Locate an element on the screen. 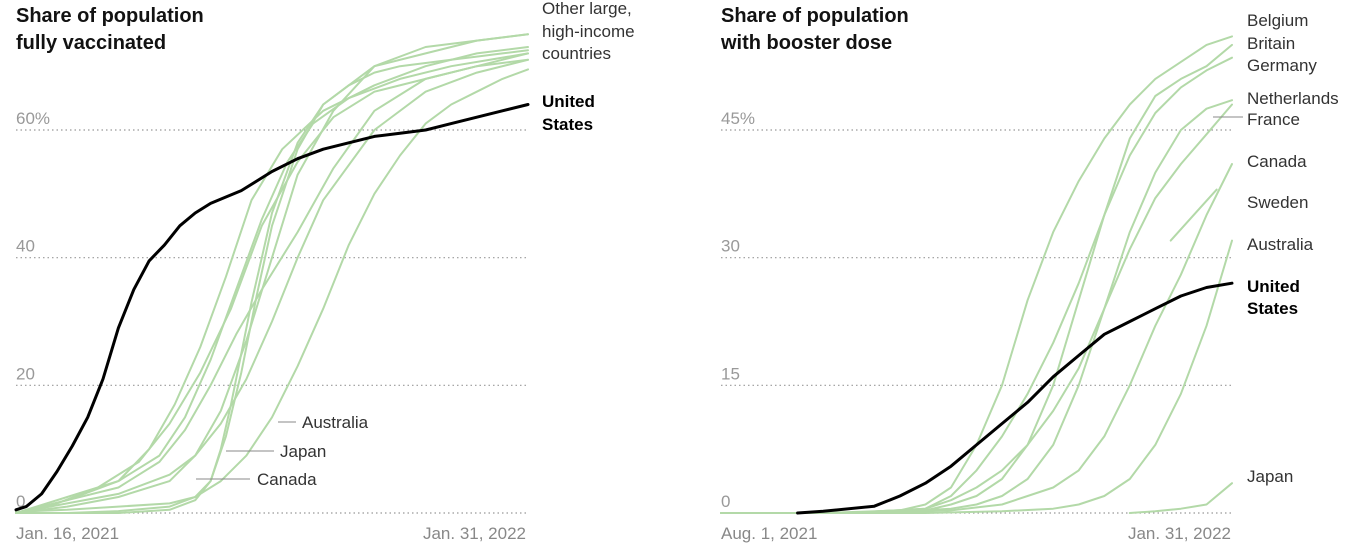 The height and width of the screenshot is (551, 1357). chart-title-line-2: fully vaccinated is located at coordinates (91, 43).